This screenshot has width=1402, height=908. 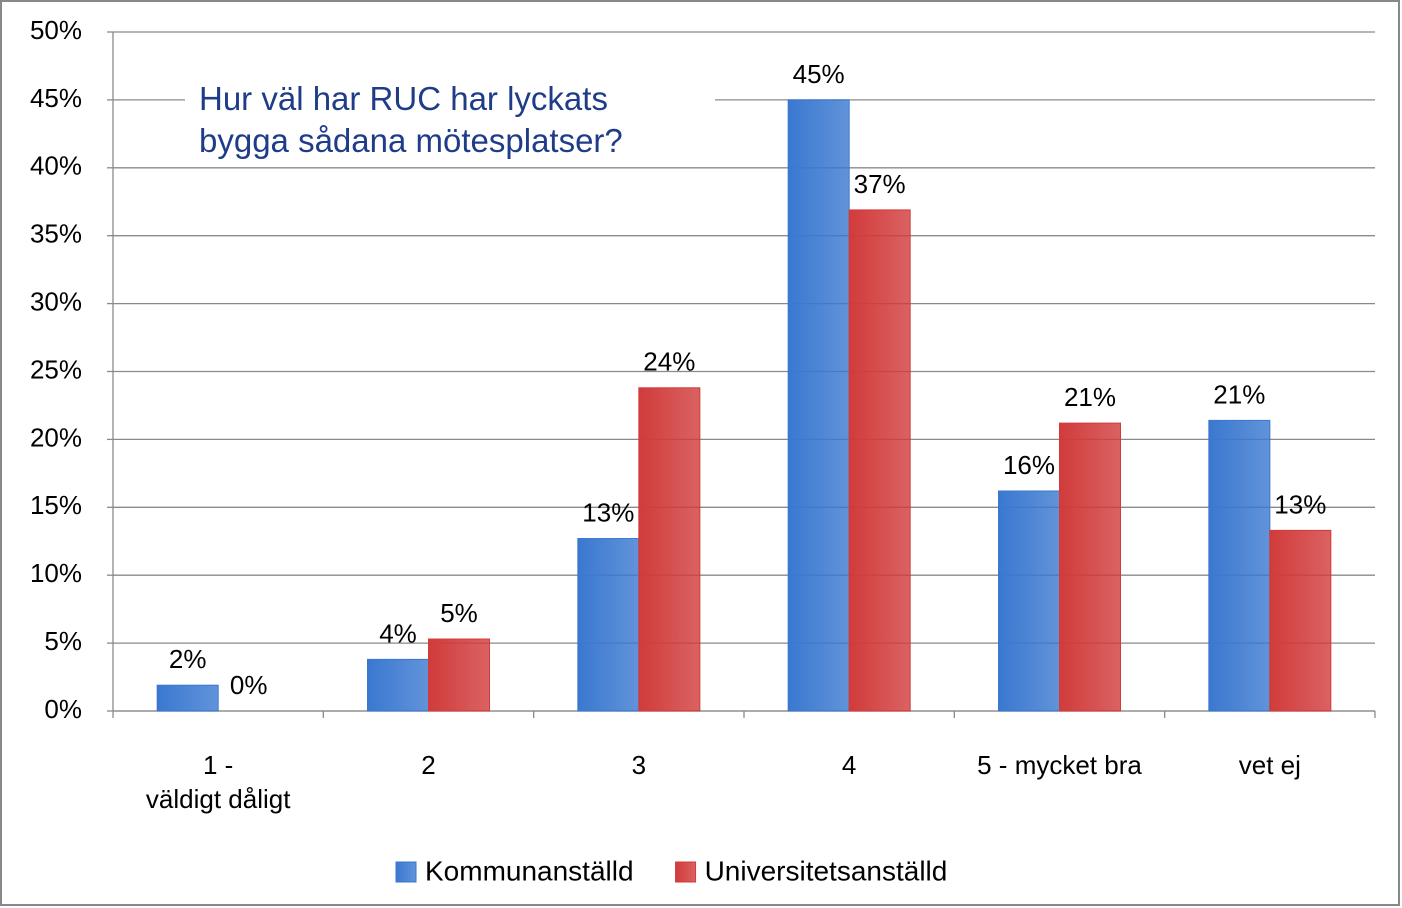 I want to click on x-tick-label: 2, so click(x=428, y=765).